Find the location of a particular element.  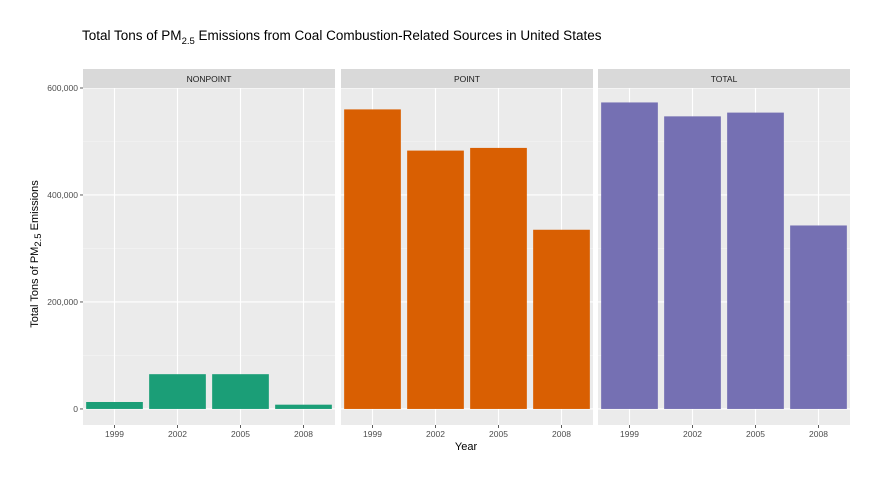

strip-background-nonpoint is located at coordinates (209, 78).